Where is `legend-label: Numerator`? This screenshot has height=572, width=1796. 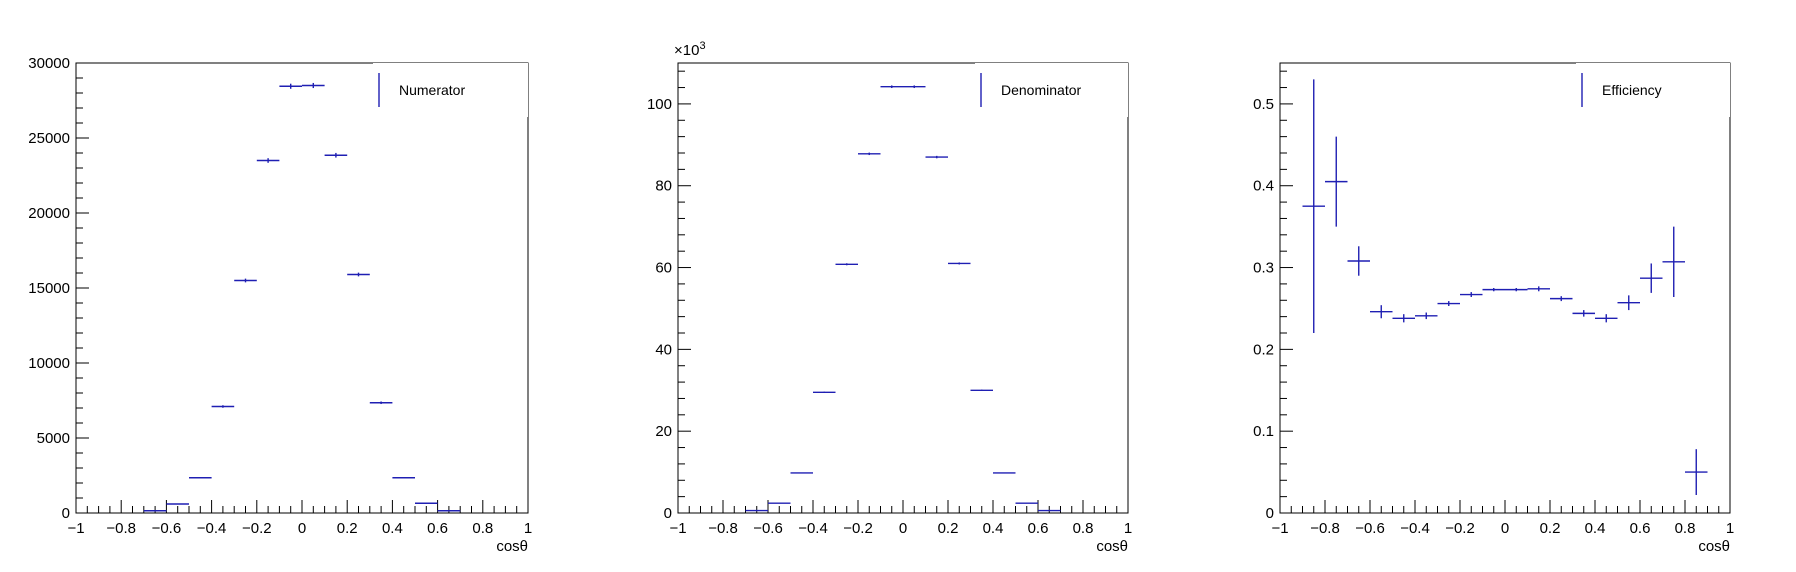 legend-label: Numerator is located at coordinates (432, 90).